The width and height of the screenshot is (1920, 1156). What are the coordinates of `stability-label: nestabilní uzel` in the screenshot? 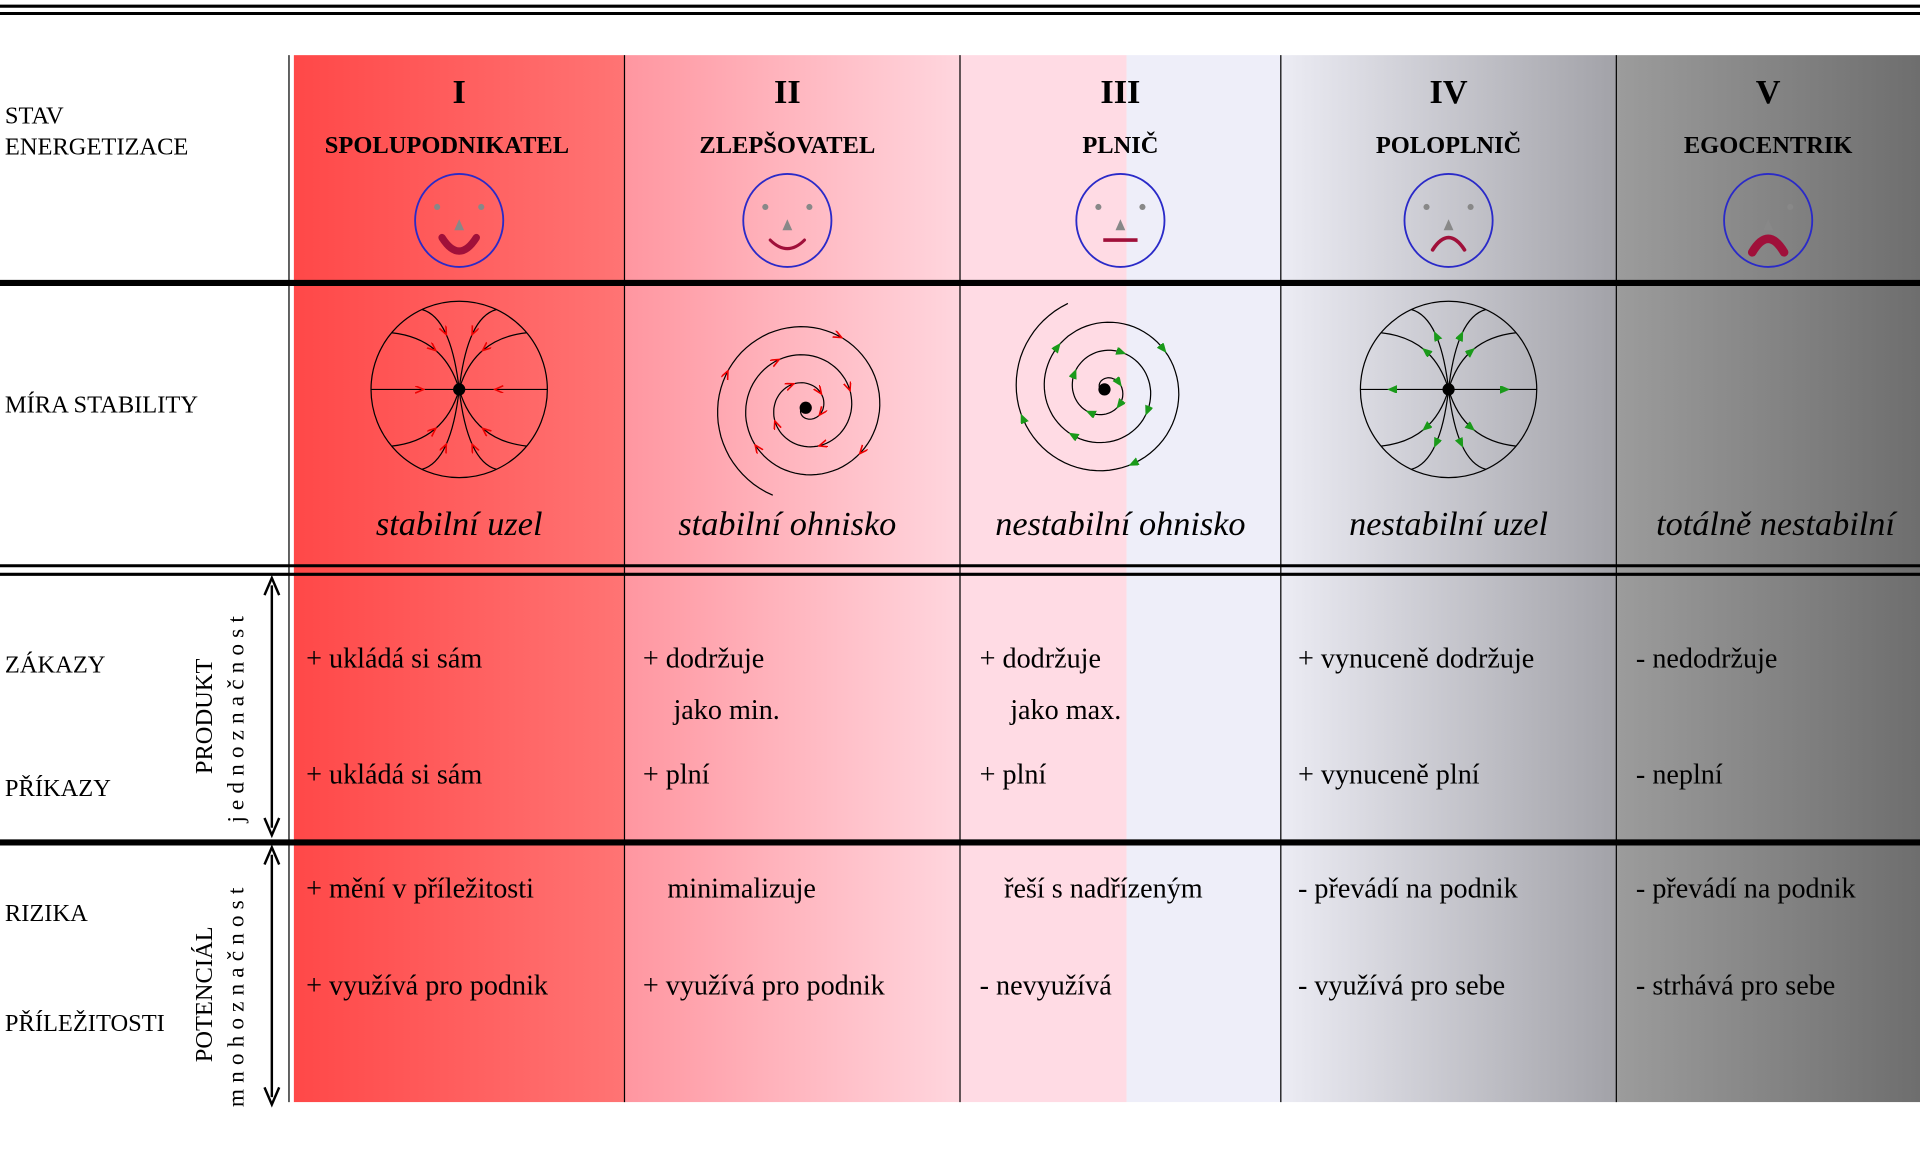 It's located at (1448, 524).